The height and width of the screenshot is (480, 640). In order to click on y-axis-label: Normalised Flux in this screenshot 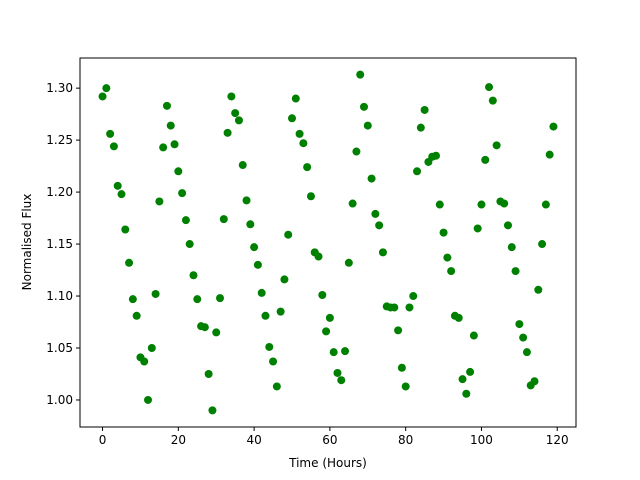, I will do `click(27, 242)`.